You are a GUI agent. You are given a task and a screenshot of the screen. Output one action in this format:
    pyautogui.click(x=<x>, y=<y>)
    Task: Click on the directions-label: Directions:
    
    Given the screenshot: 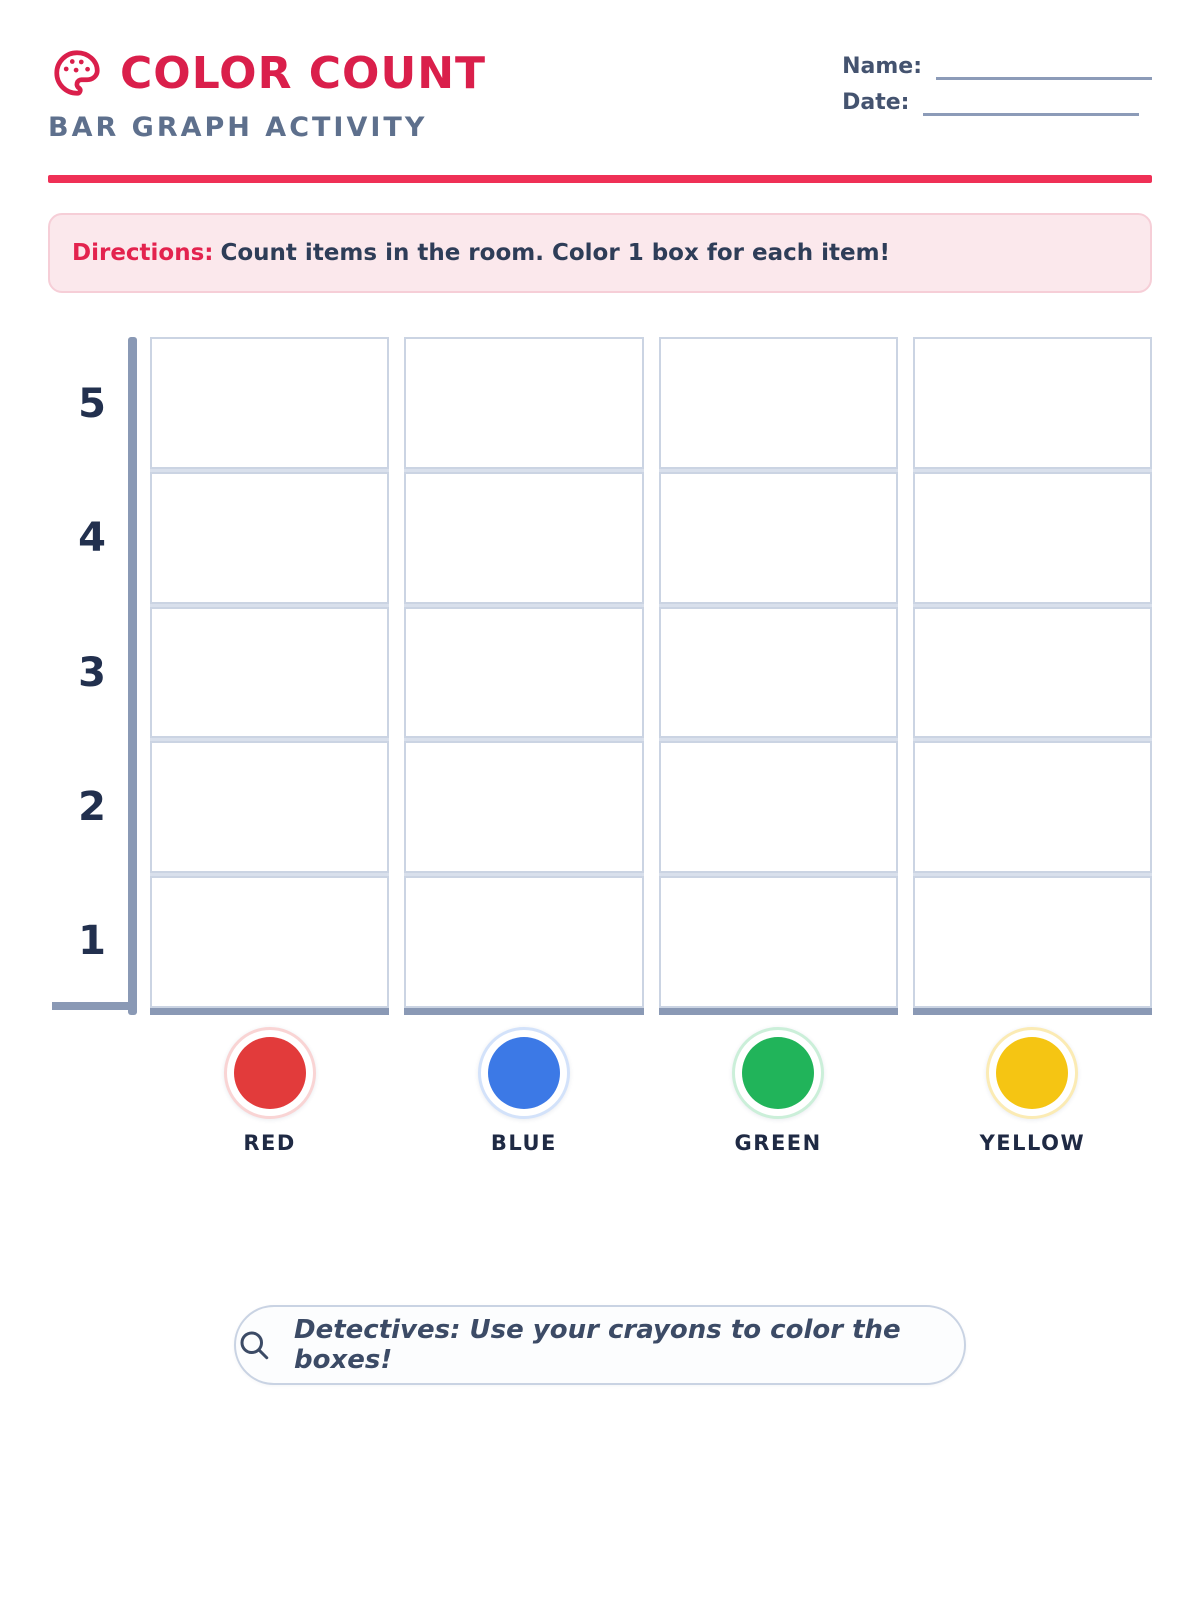 What is the action you would take?
    pyautogui.click(x=143, y=253)
    